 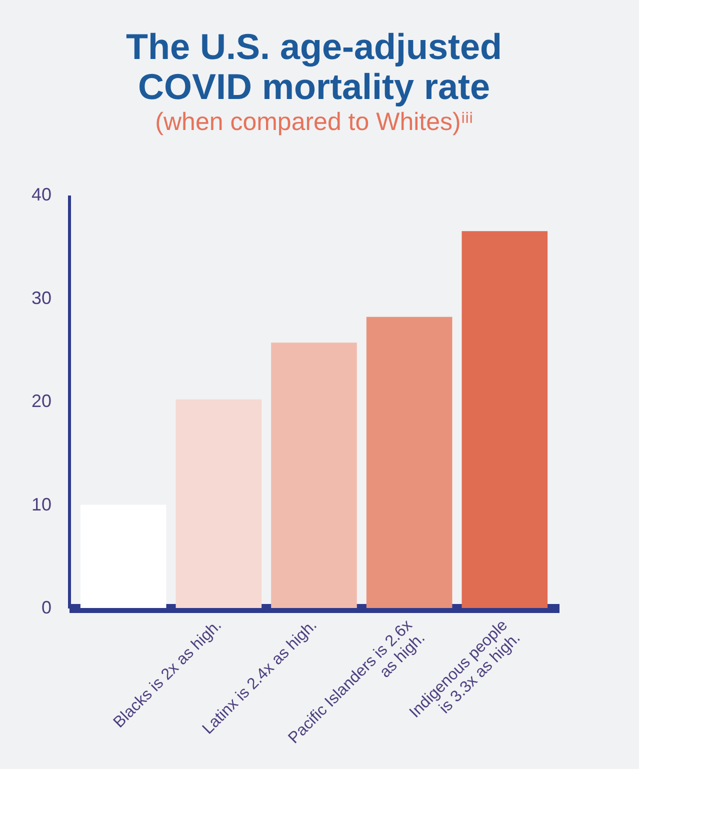 I want to click on y-tick-label: 40, so click(x=41, y=194).